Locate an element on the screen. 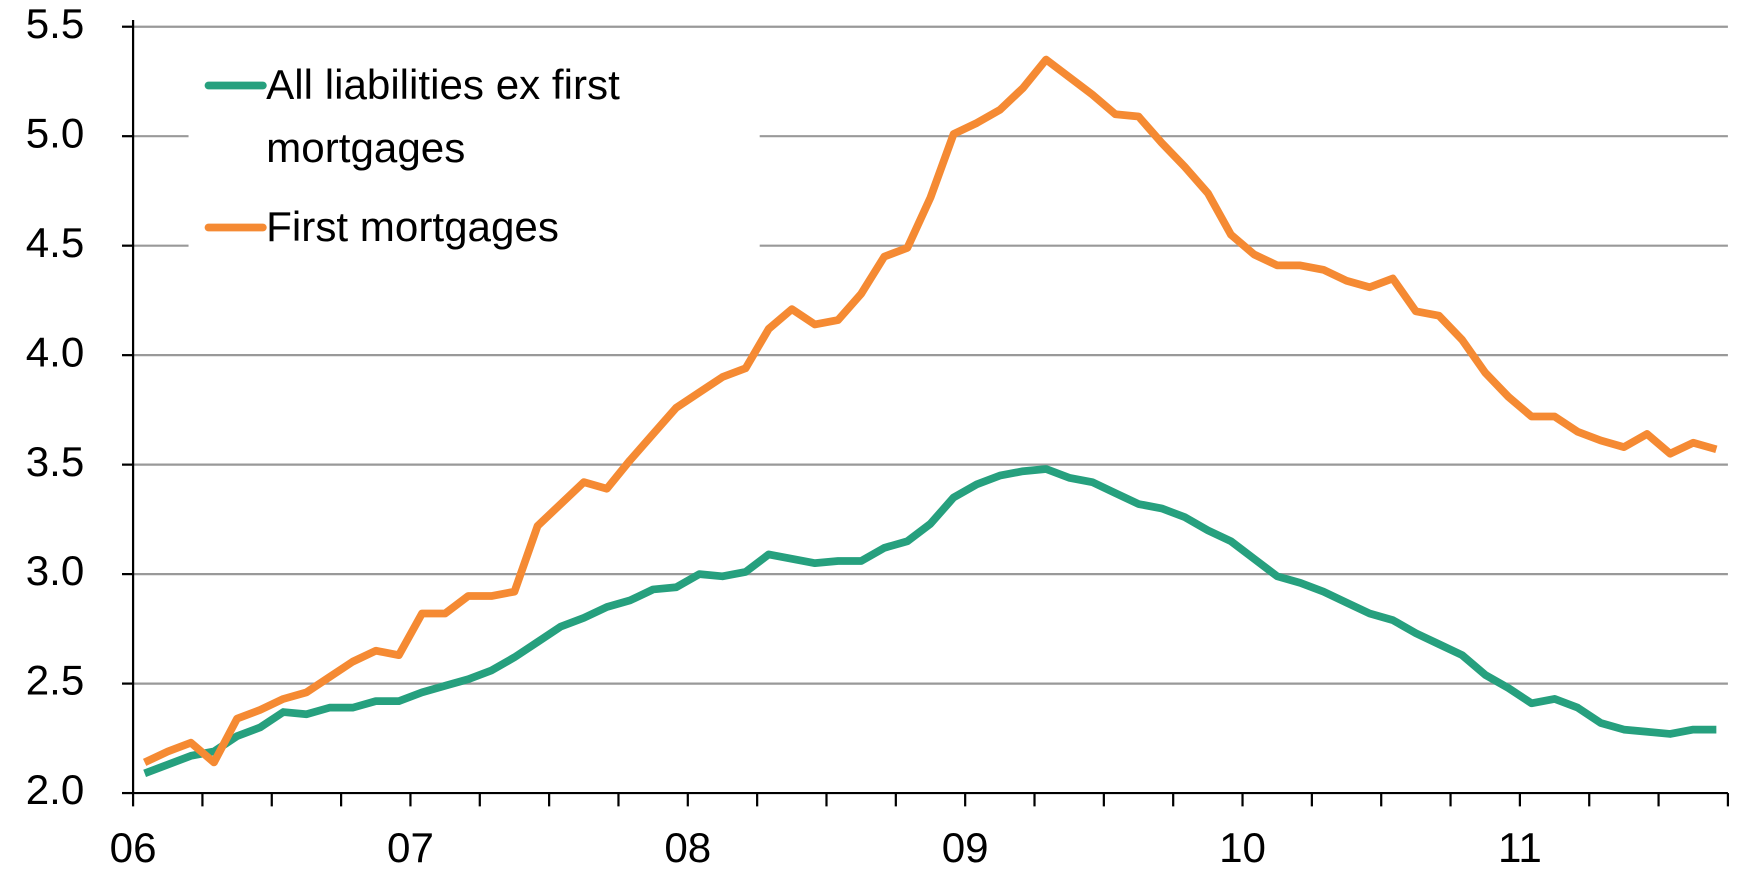 The image size is (1739, 883). legend-label: All liabilities ex first mortgages is located at coordinates (443, 117).